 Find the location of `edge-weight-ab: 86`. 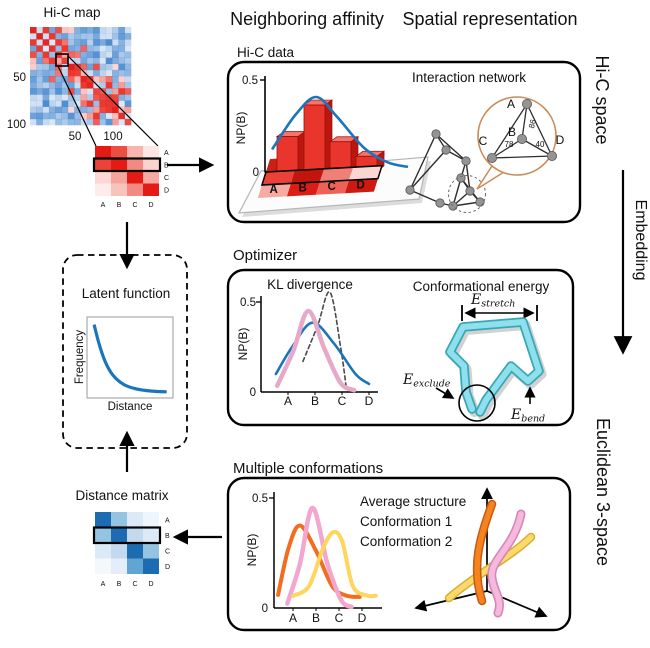

edge-weight-ab: 86 is located at coordinates (532, 123).